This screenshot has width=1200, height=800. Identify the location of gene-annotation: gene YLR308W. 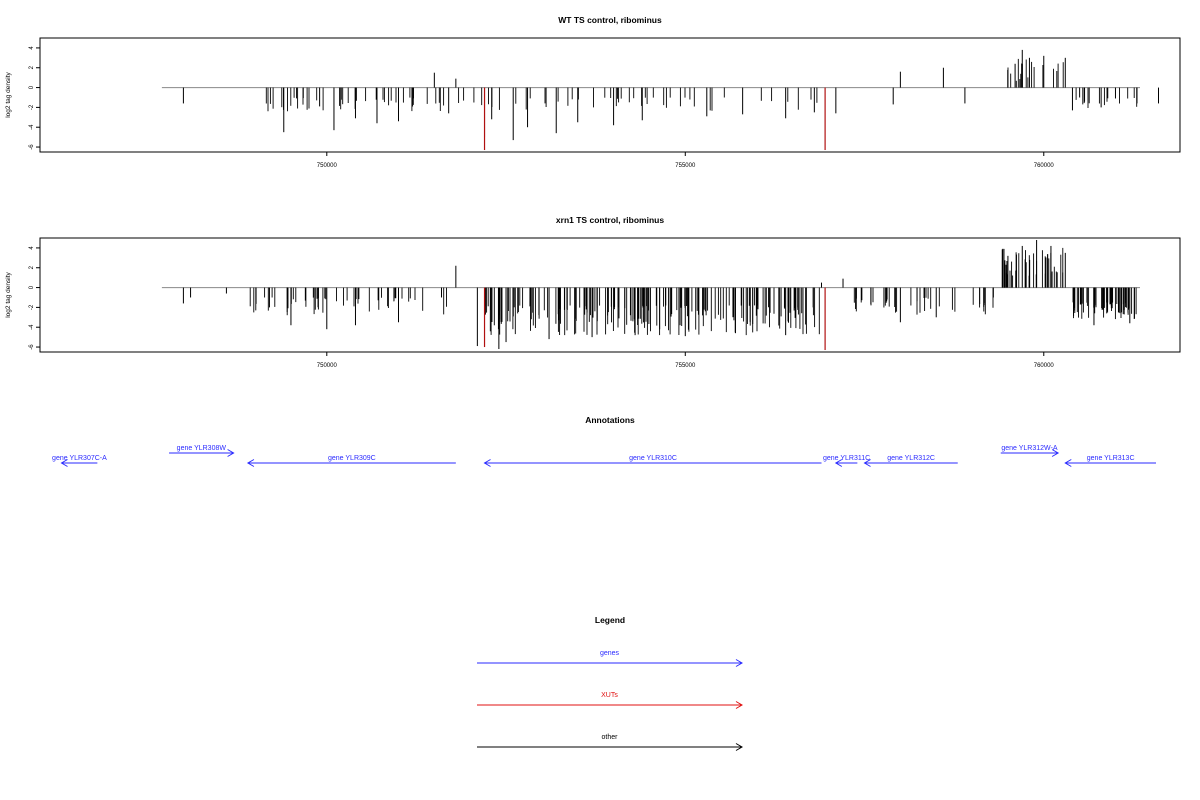
(202, 451).